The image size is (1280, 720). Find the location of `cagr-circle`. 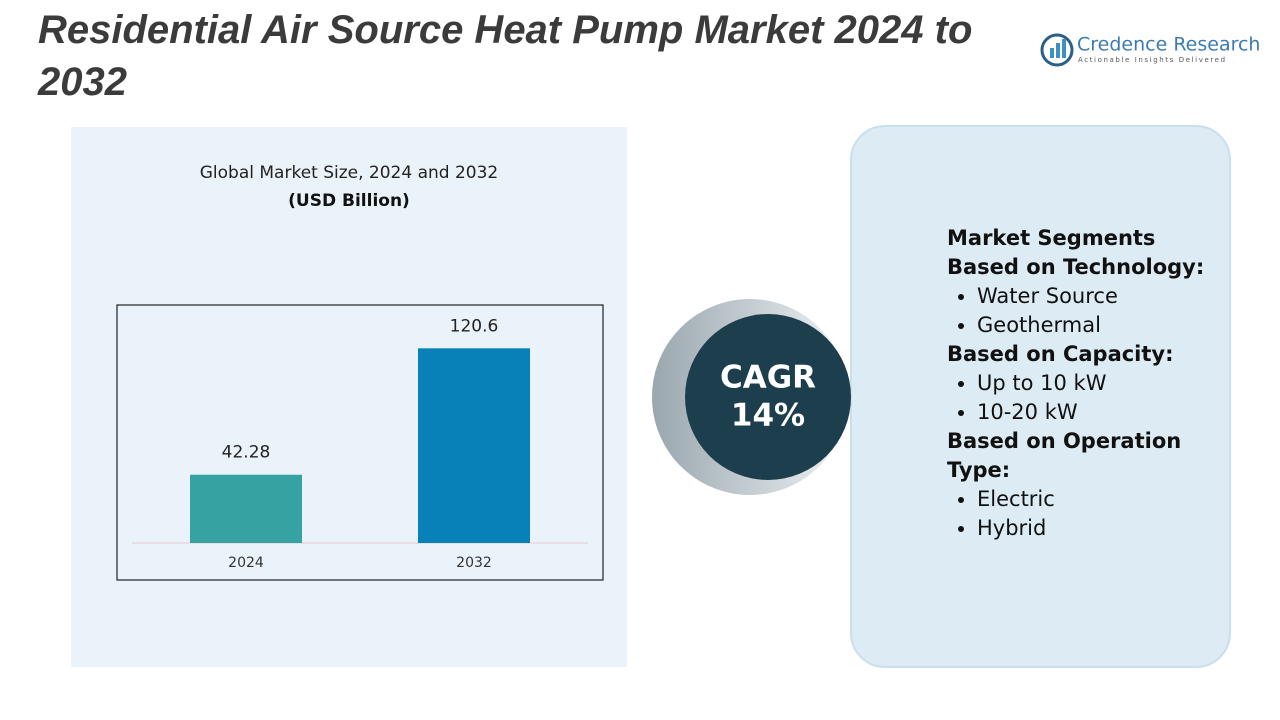

cagr-circle is located at coordinates (768, 397).